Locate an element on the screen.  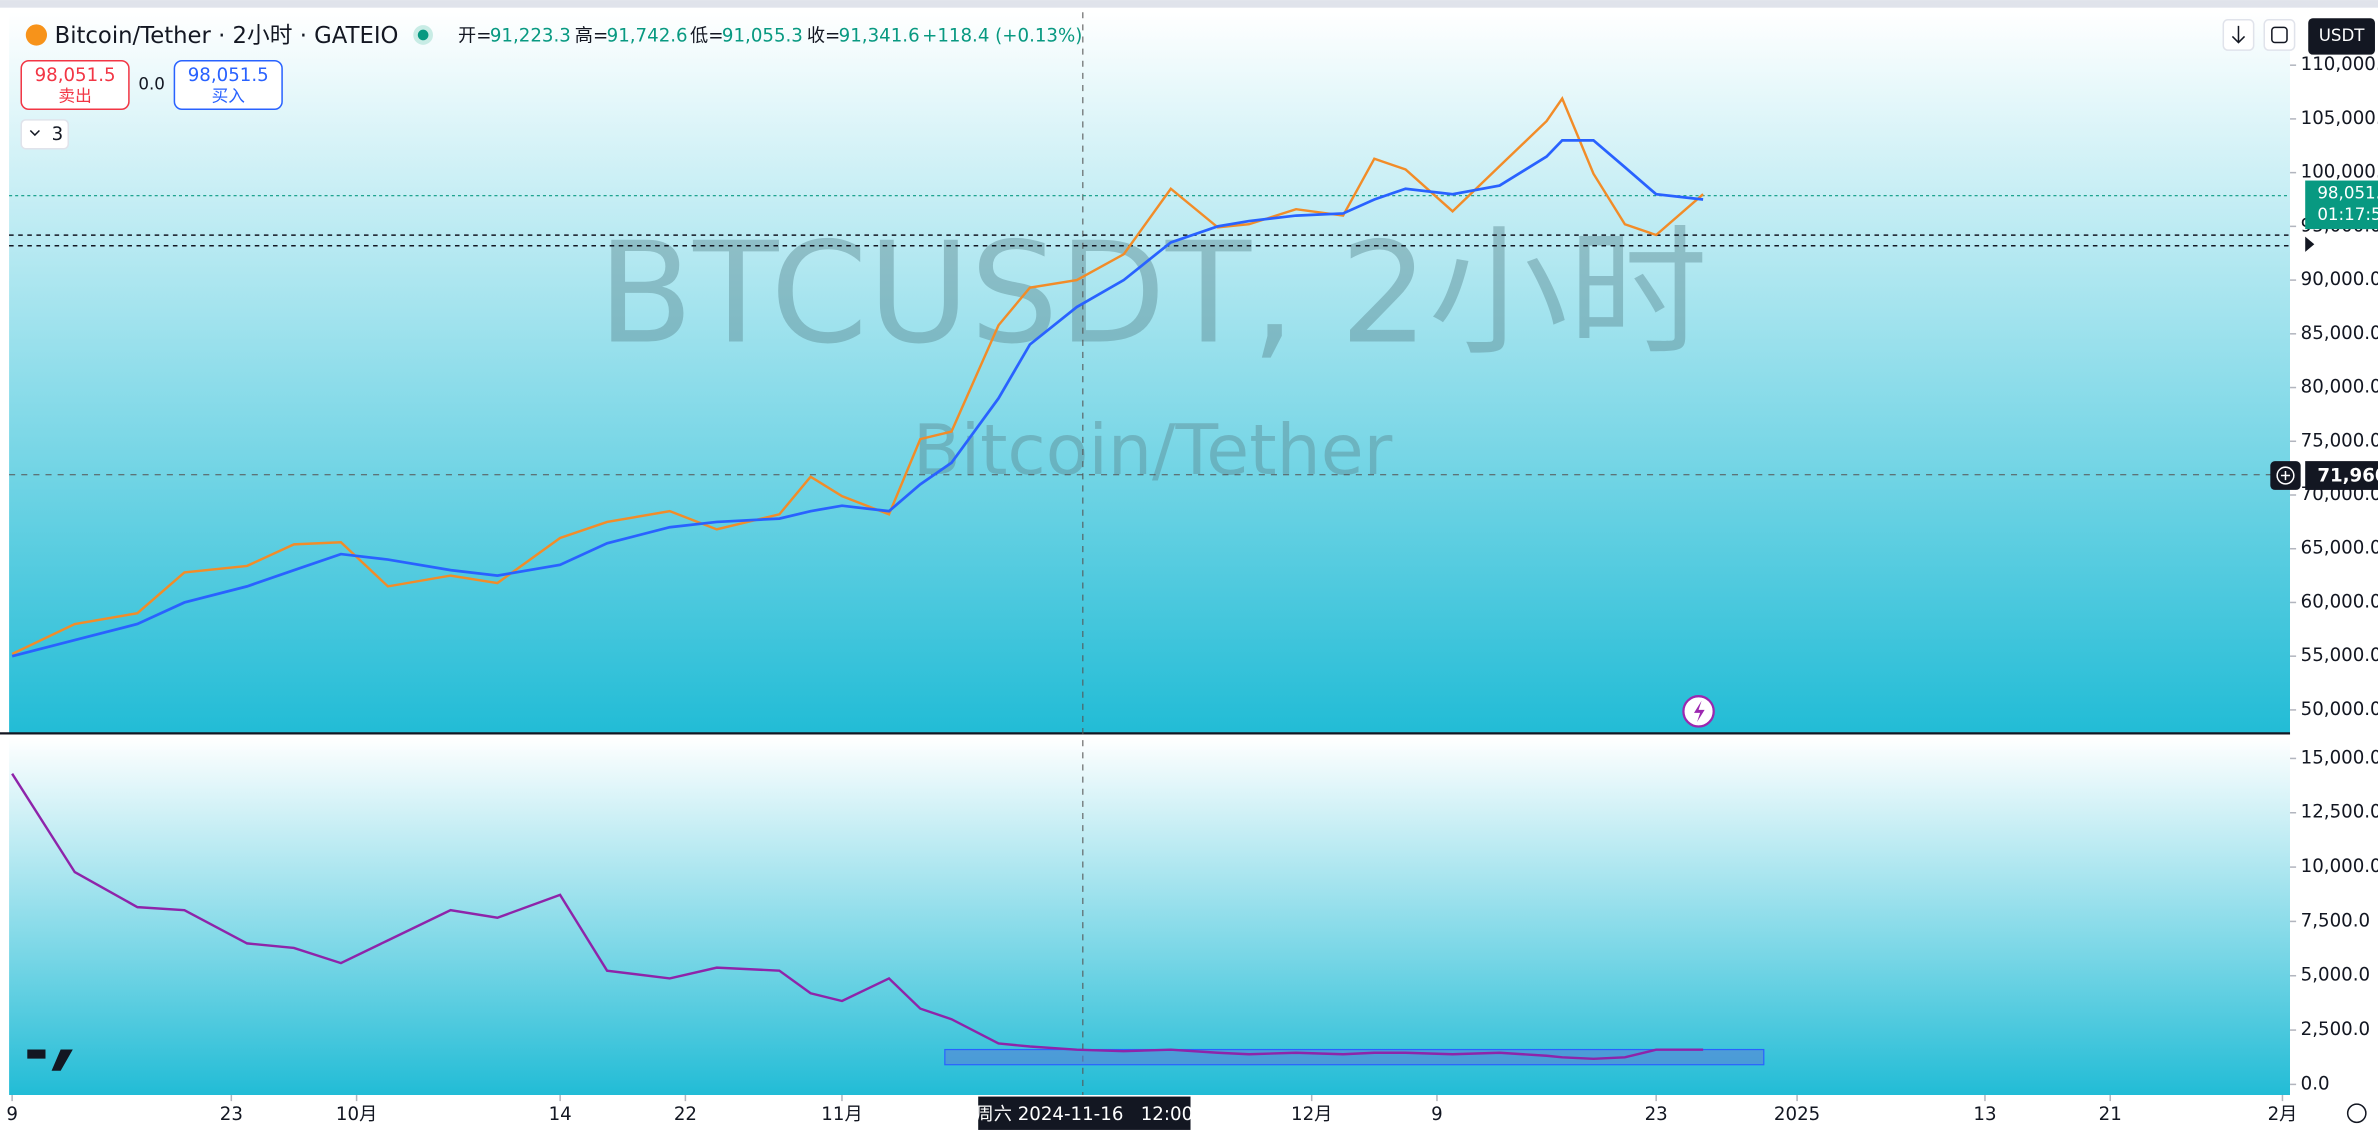
x-tick-label: 2月 is located at coordinates (2283, 1114).